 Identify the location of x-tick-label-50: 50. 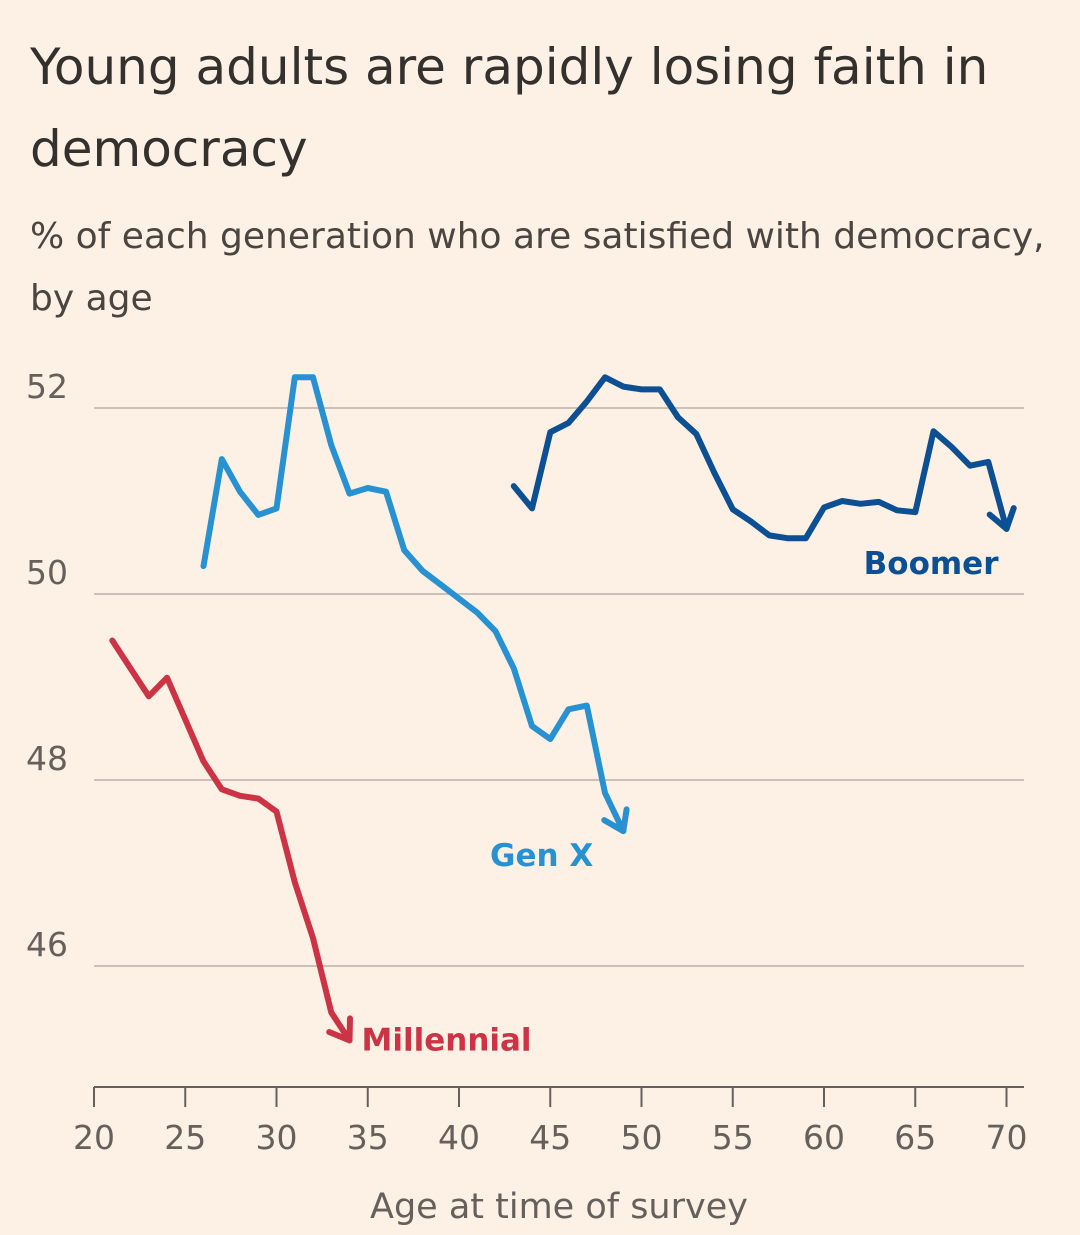
(642, 1137).